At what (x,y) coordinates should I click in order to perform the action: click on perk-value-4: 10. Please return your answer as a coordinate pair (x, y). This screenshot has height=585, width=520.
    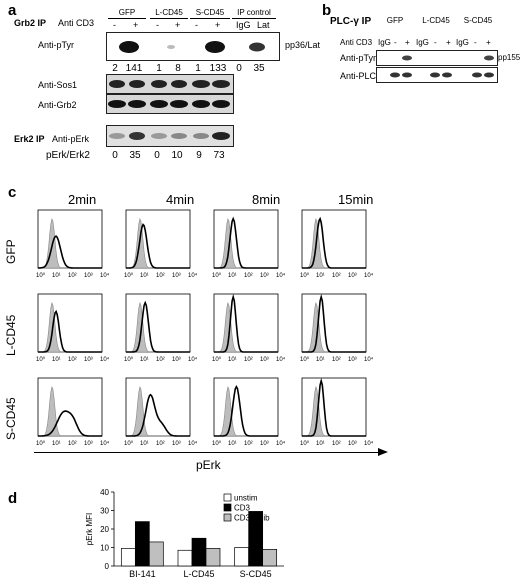
    Looking at the image, I should click on (177, 155).